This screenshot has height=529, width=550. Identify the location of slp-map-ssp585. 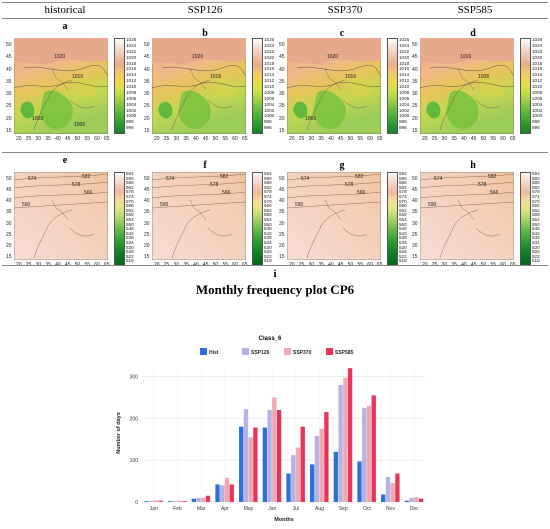
(467, 86).